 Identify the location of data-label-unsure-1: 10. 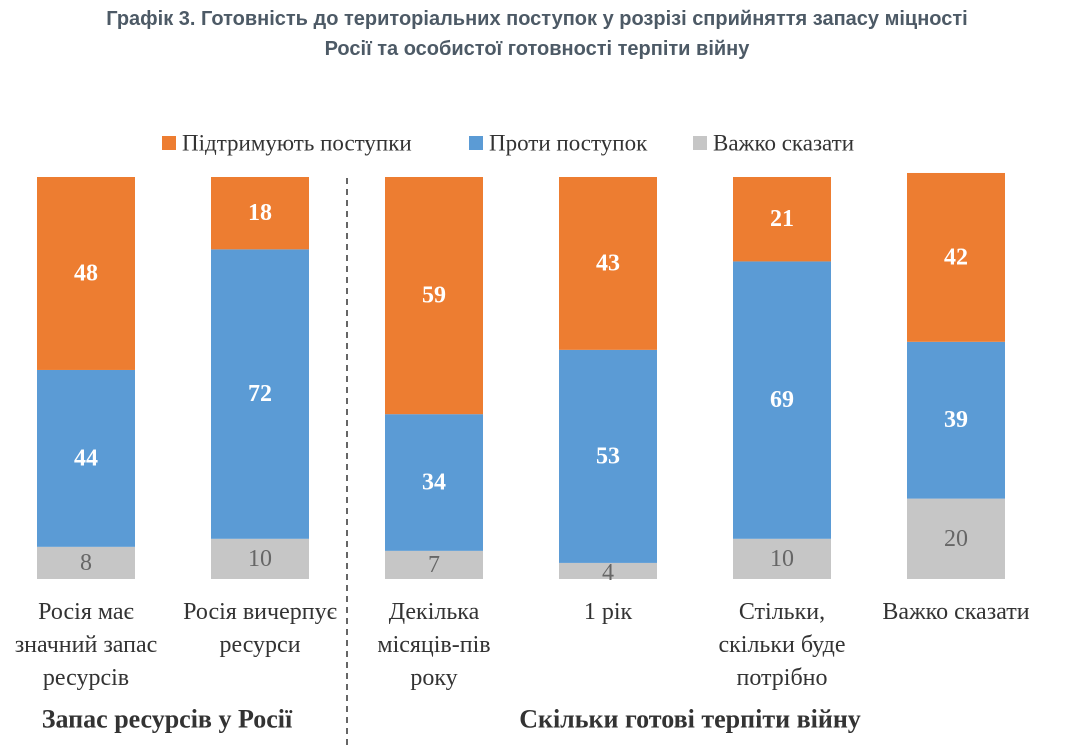
(260, 559).